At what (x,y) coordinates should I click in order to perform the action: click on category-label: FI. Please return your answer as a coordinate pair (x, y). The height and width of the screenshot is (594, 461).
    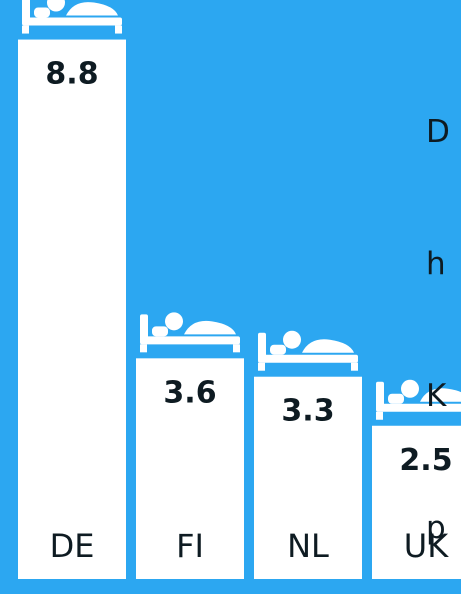
    Looking at the image, I should click on (190, 546).